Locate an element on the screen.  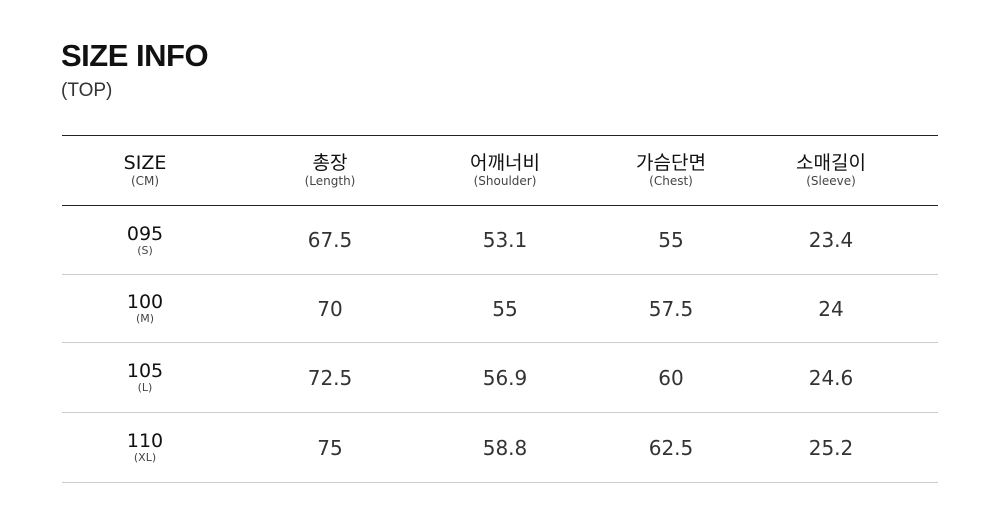
measurement-cell: 67.5 is located at coordinates (330, 240).